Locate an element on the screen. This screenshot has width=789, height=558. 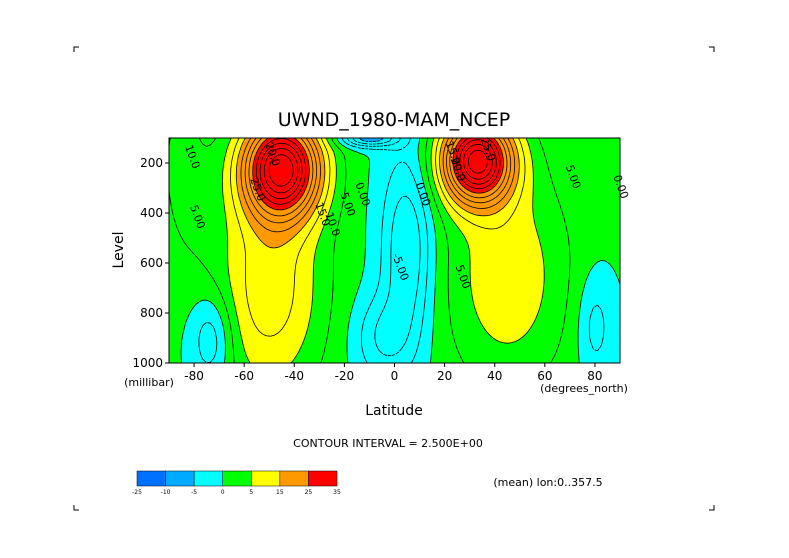
colorbar-label: 5 is located at coordinates (251, 492).